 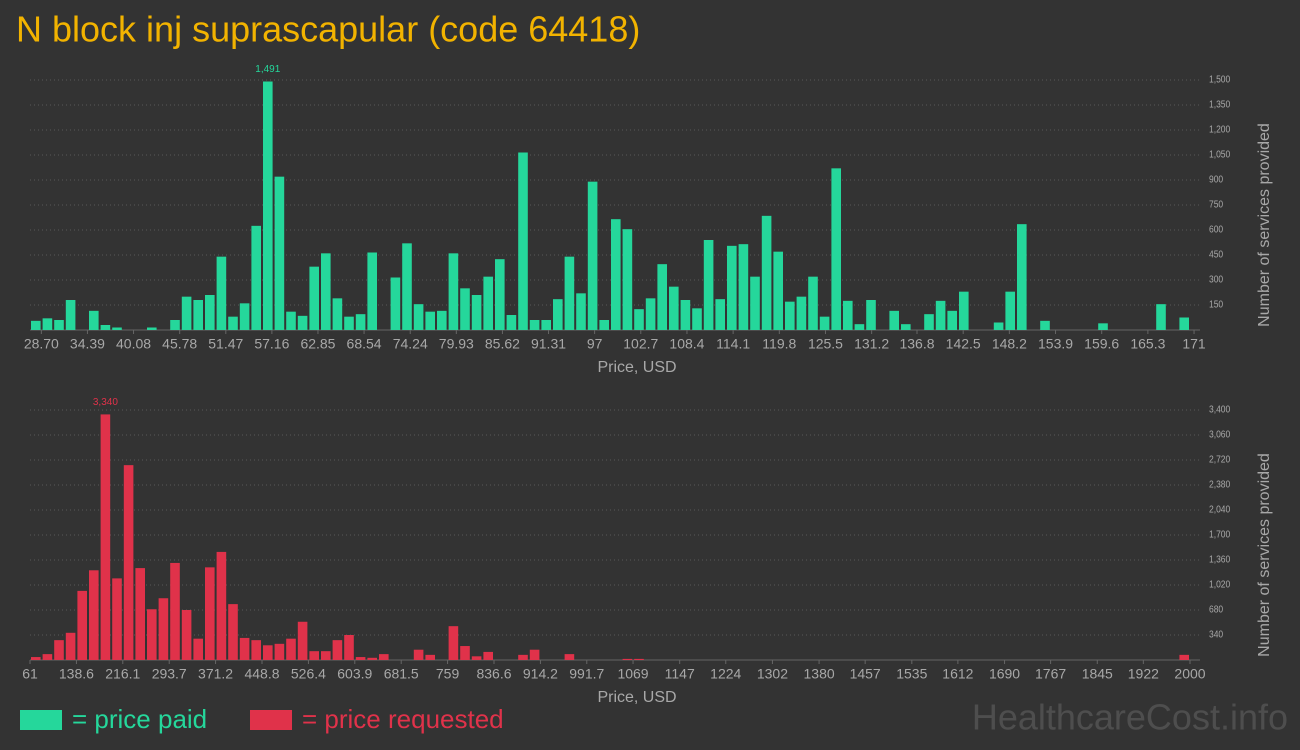 What do you see at coordinates (179, 344) in the screenshot?
I see `x-tick-label: 45.78` at bounding box center [179, 344].